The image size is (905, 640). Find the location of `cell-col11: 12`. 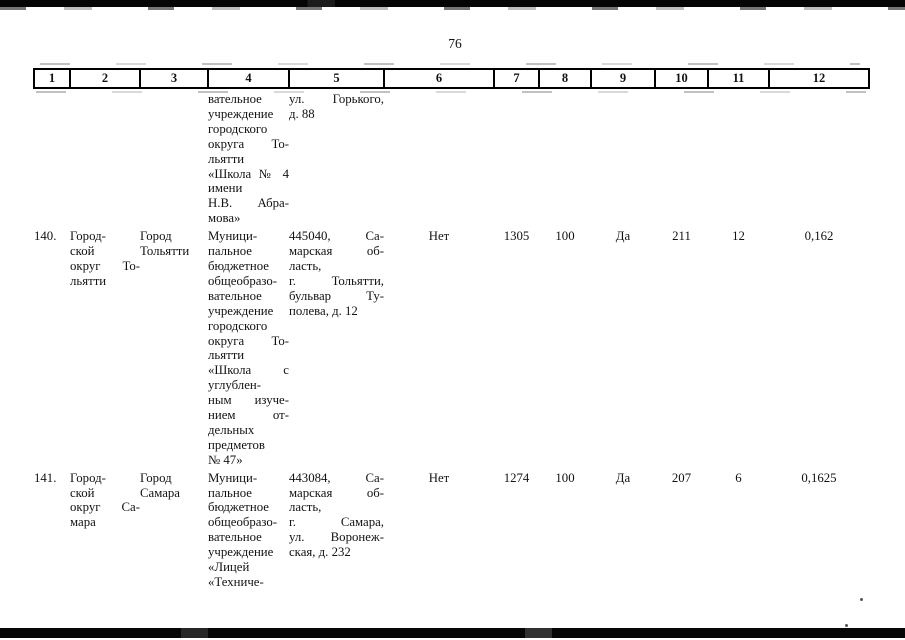

cell-col11: 12 is located at coordinates (738, 236).